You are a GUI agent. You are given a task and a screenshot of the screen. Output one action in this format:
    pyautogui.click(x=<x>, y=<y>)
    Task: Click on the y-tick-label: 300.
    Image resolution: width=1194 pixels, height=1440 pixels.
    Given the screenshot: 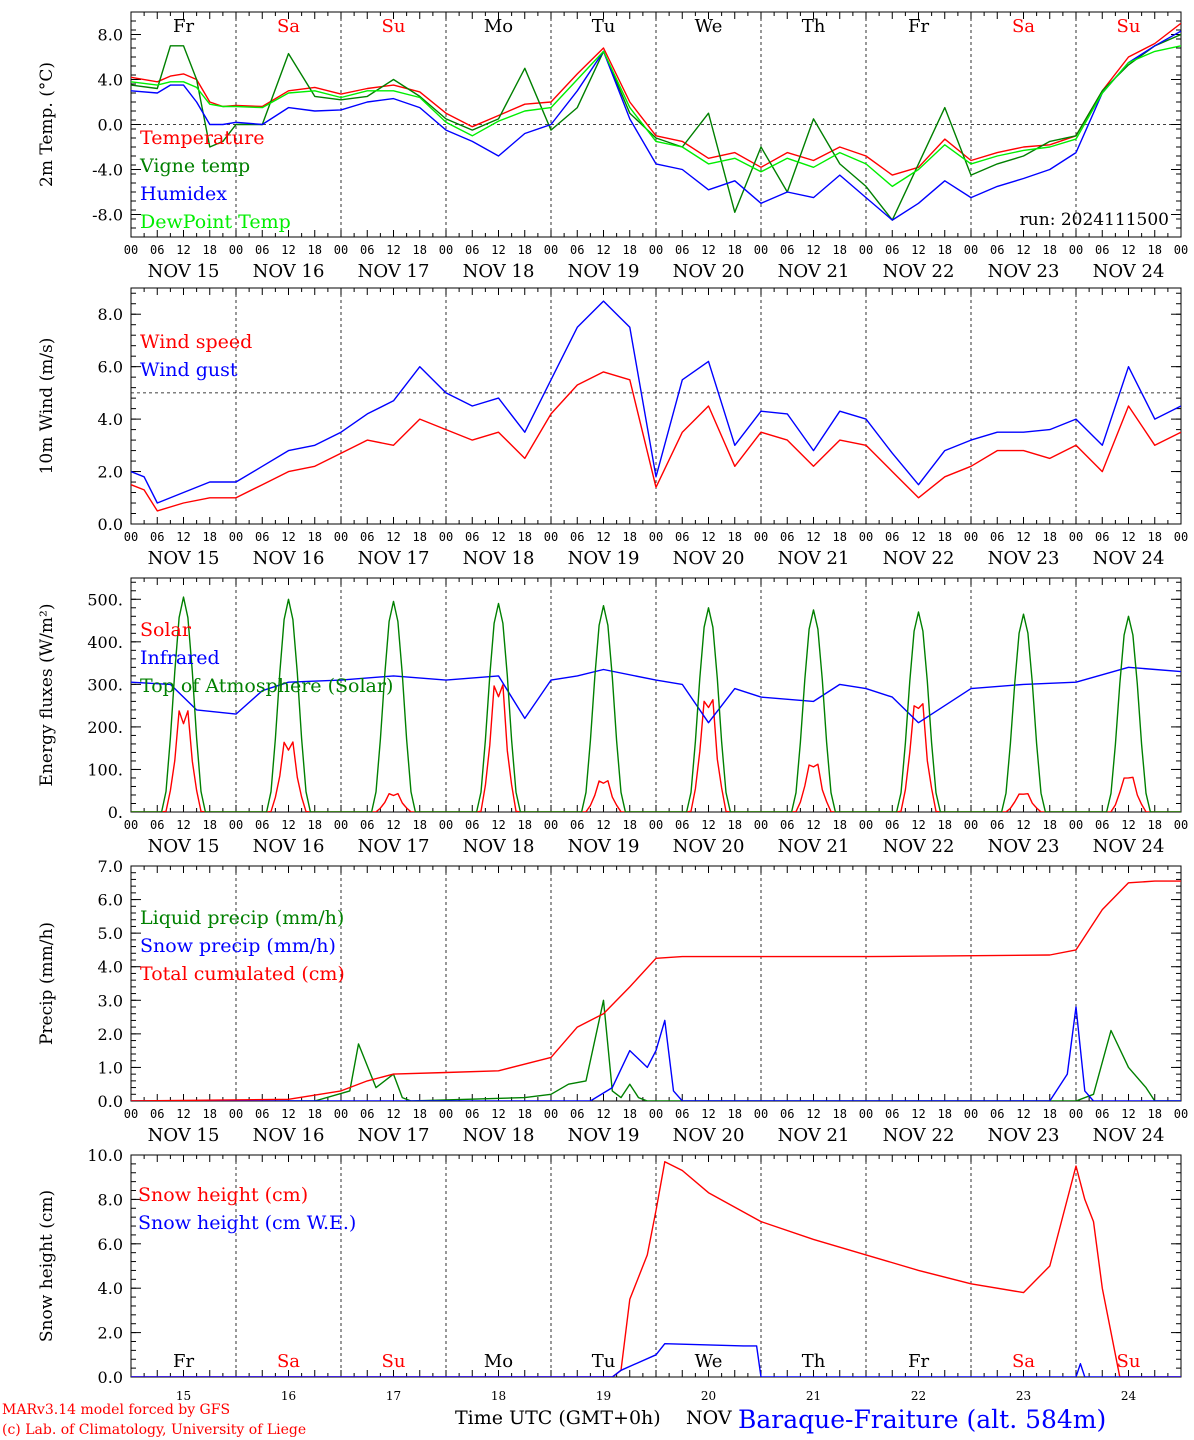 What is the action you would take?
    pyautogui.click(x=105, y=684)
    